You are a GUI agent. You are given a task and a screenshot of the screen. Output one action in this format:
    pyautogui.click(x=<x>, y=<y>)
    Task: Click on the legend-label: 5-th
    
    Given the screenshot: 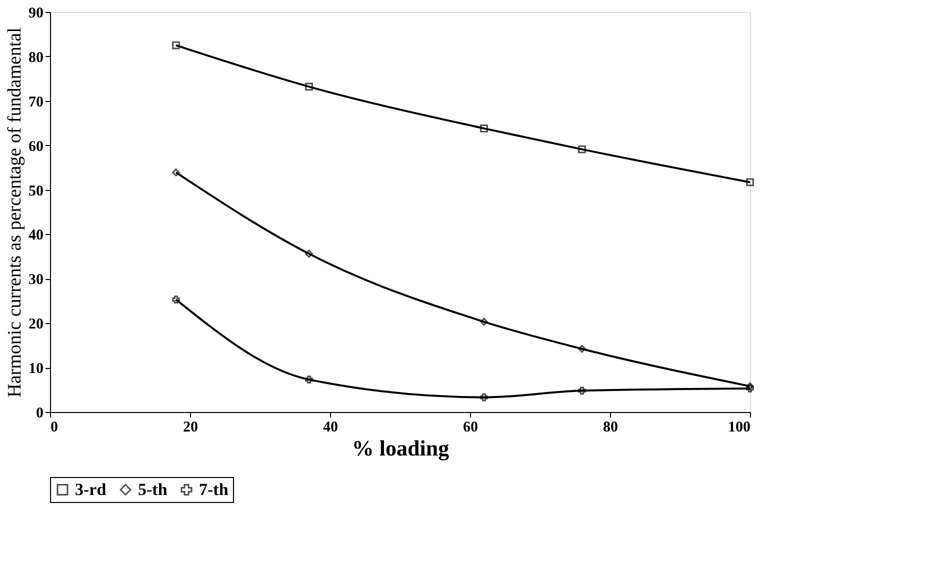 What is the action you would take?
    pyautogui.click(x=153, y=489)
    